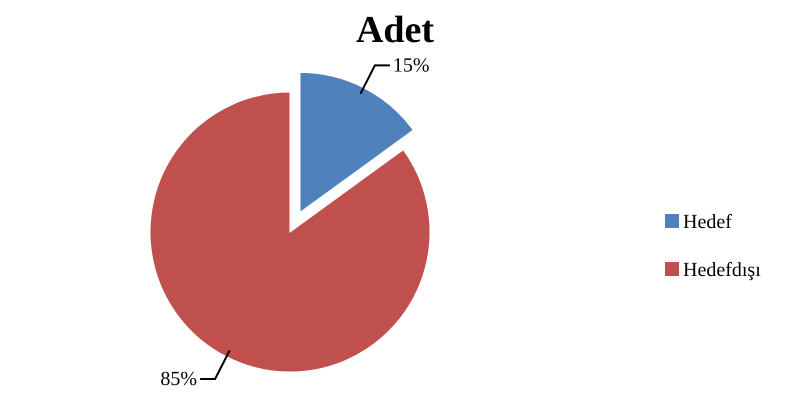 The width and height of the screenshot is (789, 412). What do you see at coordinates (395, 30) in the screenshot?
I see `chart-title: Adet` at bounding box center [395, 30].